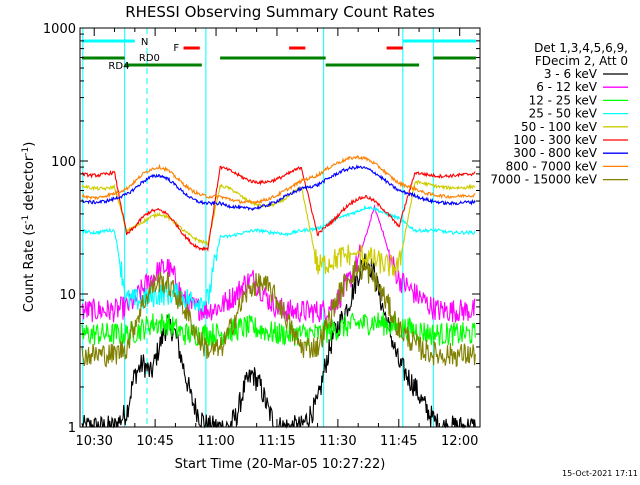 This screenshot has width=640, height=485. What do you see at coordinates (67, 295) in the screenshot?
I see `y-tick-label: 10` at bounding box center [67, 295].